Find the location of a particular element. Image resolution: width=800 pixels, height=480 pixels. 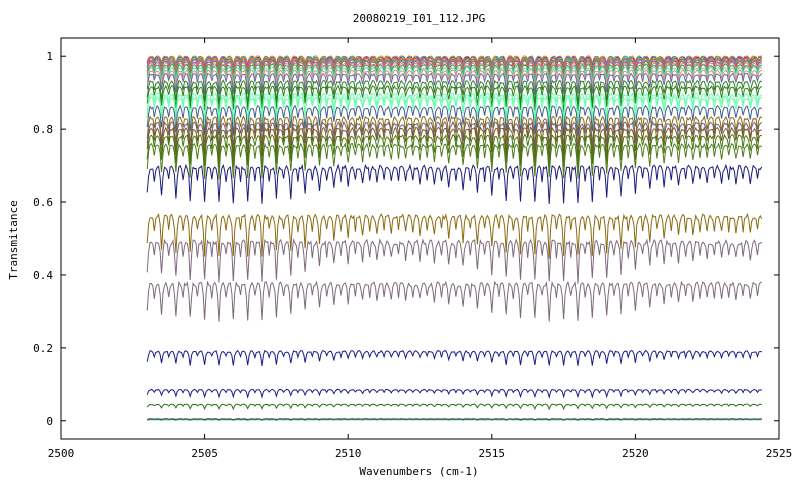

x-tick-label: 2525 is located at coordinates (779, 453).